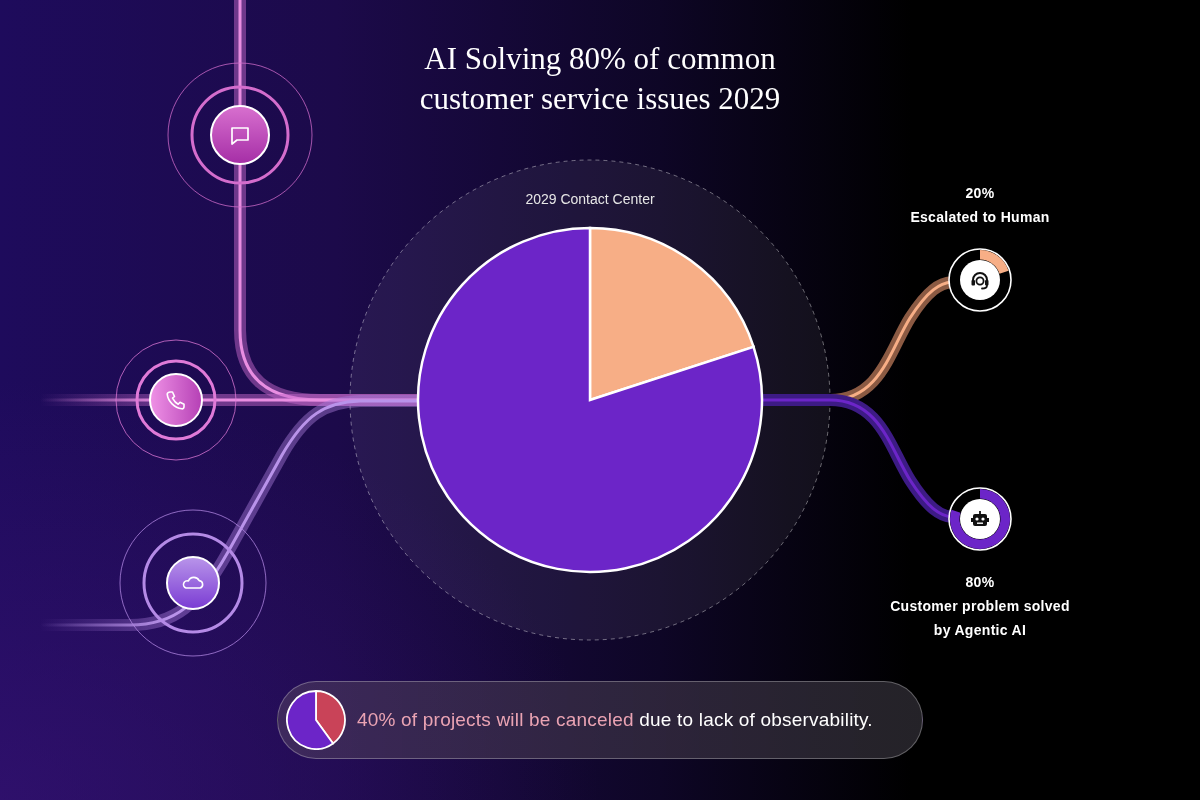  What do you see at coordinates (589, 400) in the screenshot?
I see `pie-slice` at bounding box center [589, 400].